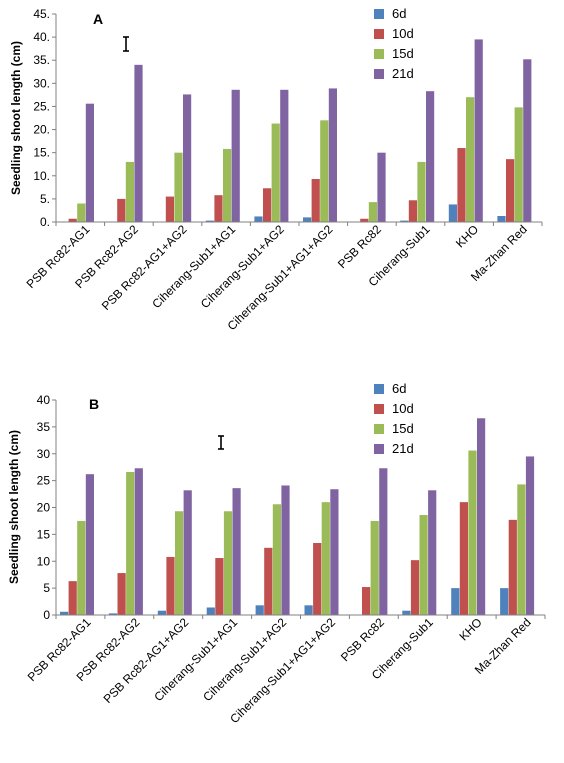 The image size is (564, 763). I want to click on y-tick-label: 35, so click(44, 427).